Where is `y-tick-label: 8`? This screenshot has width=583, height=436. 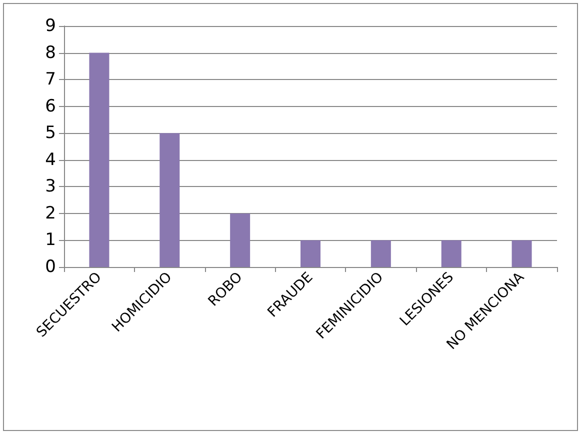 y-tick-label: 8 is located at coordinates (50, 52).